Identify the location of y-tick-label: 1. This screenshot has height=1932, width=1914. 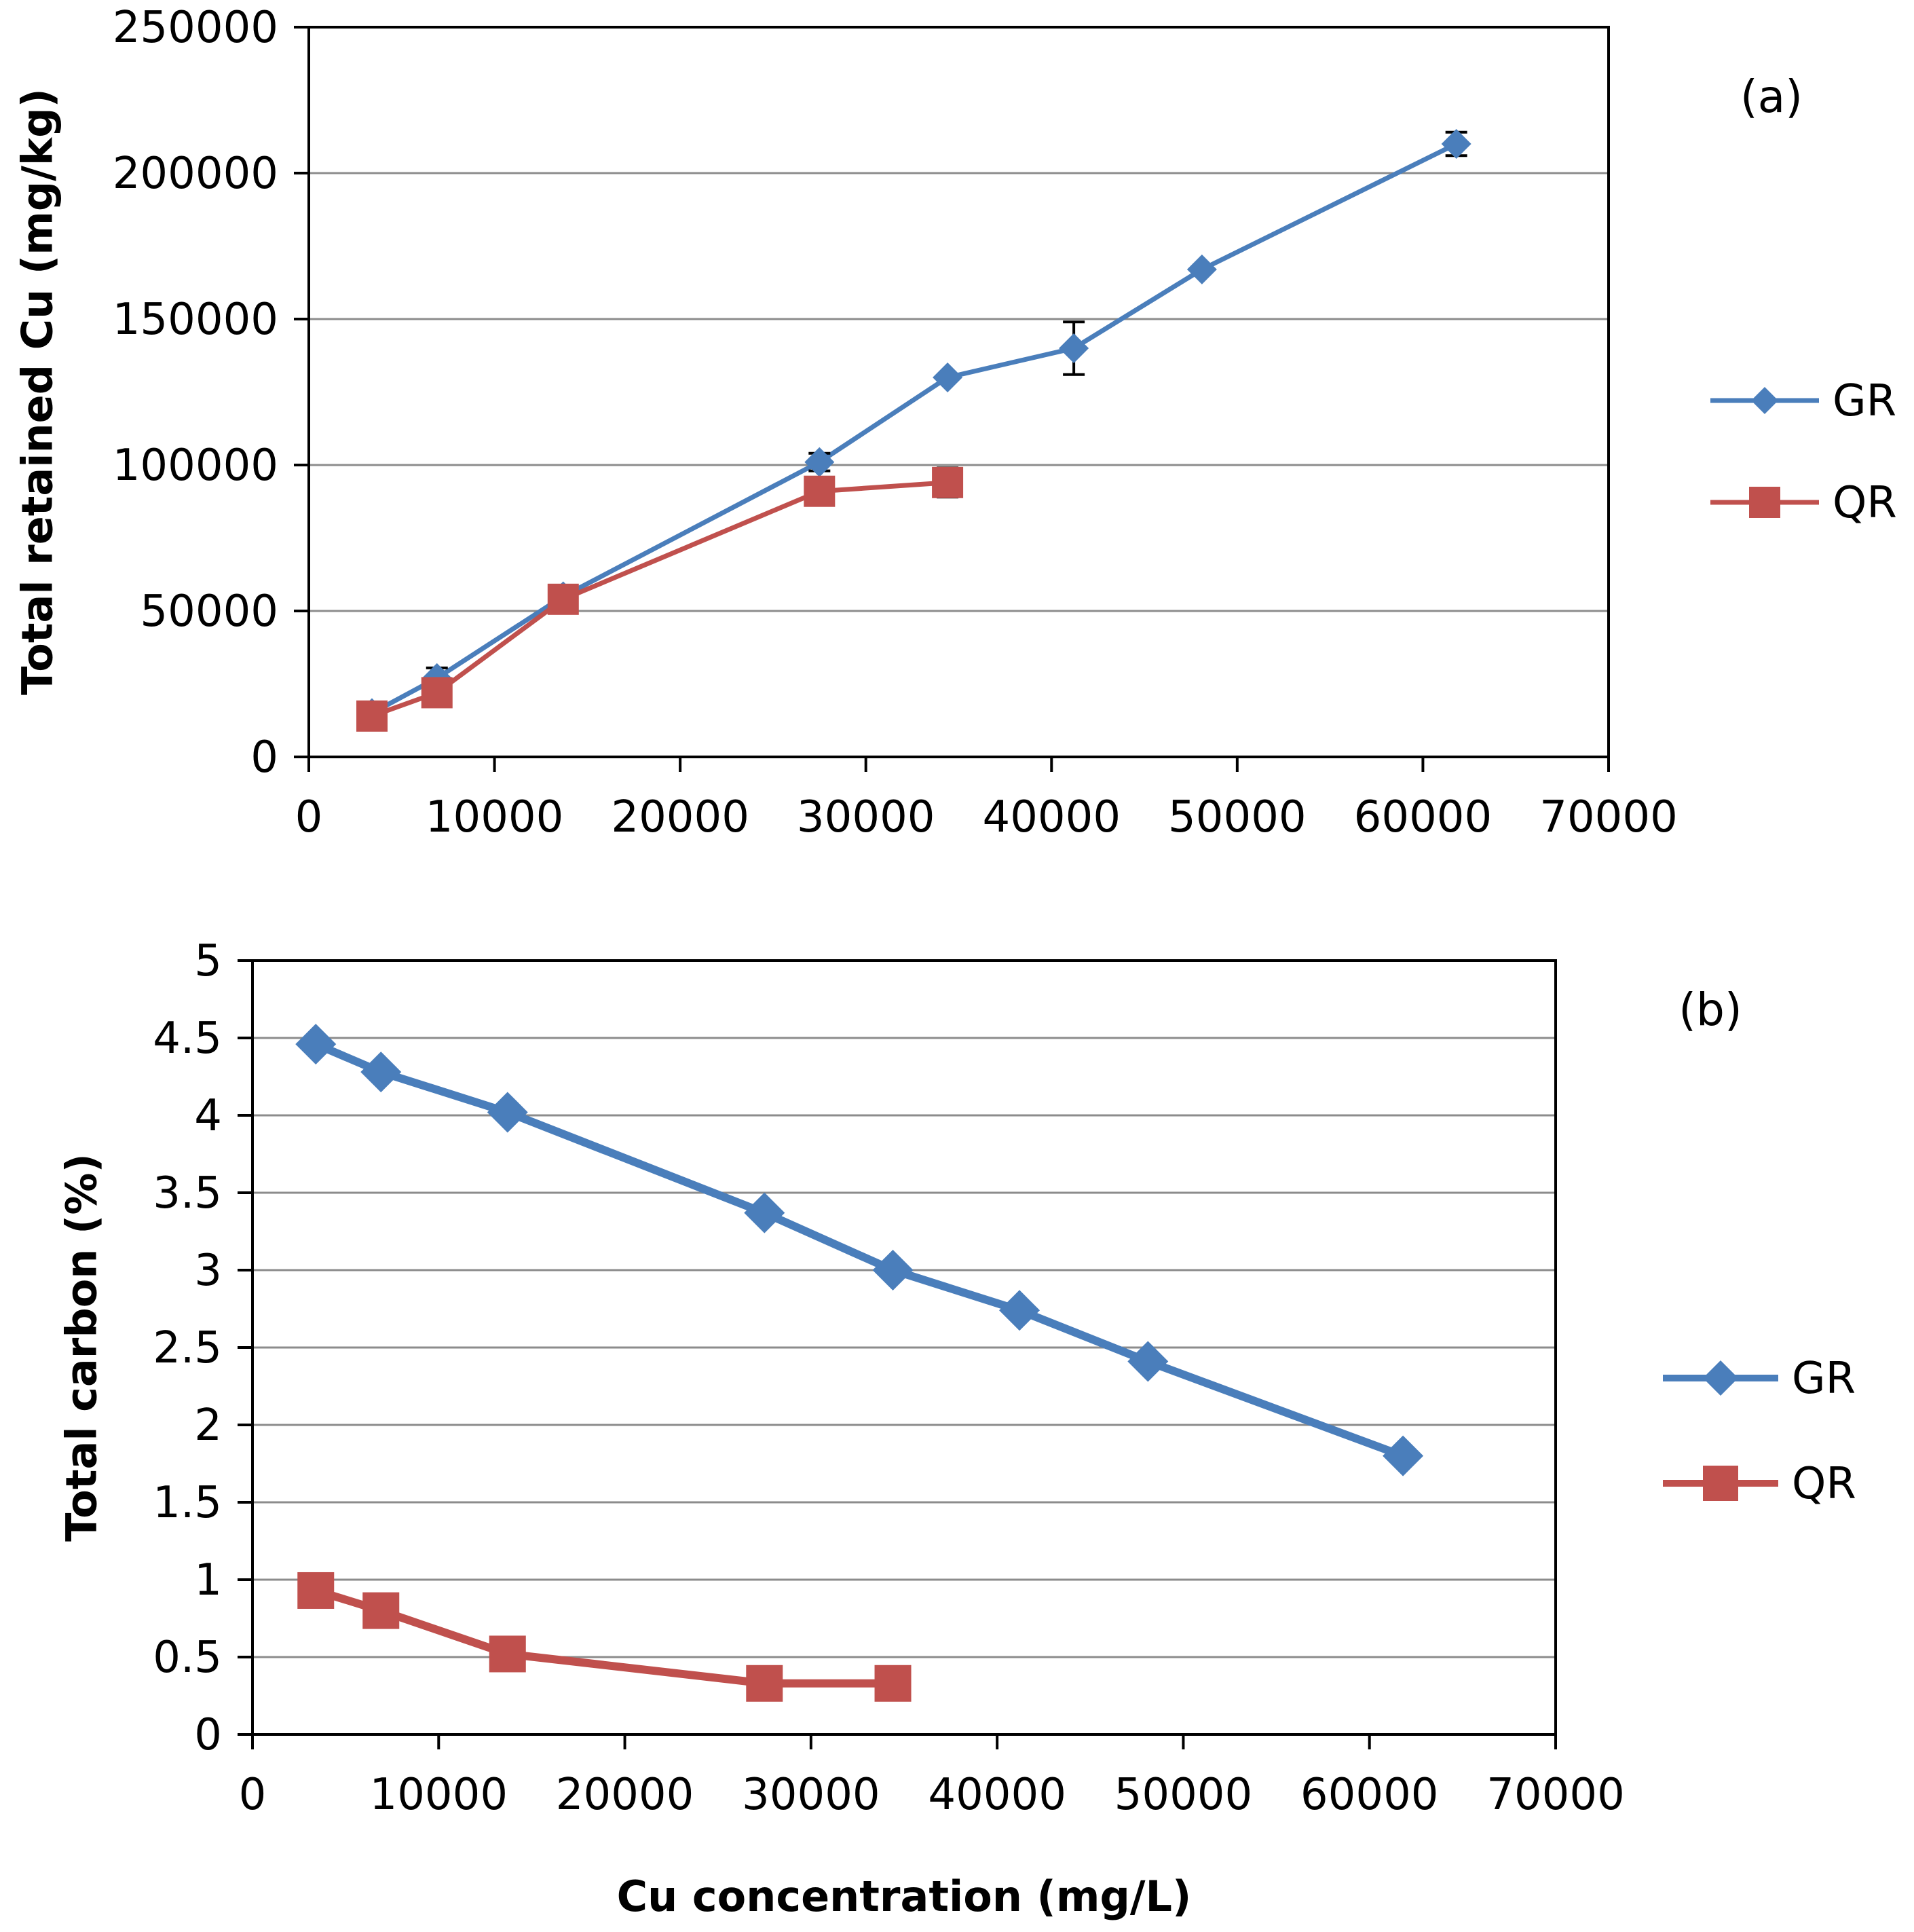
(208, 1580).